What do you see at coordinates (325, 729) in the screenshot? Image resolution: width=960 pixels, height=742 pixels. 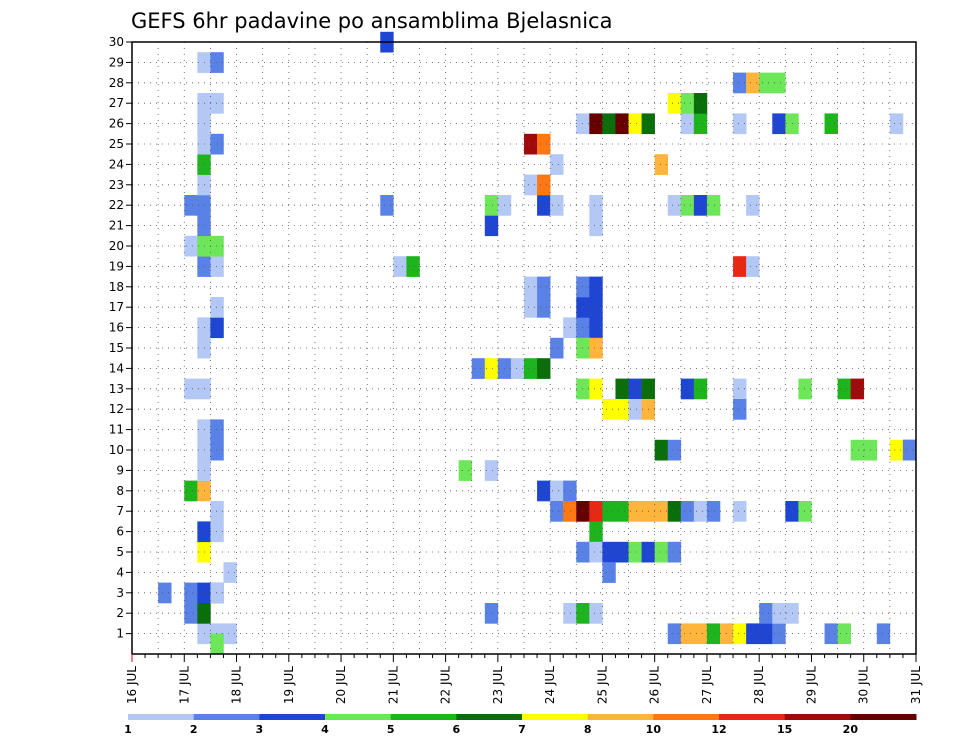 I see `colorbar-label: 4` at bounding box center [325, 729].